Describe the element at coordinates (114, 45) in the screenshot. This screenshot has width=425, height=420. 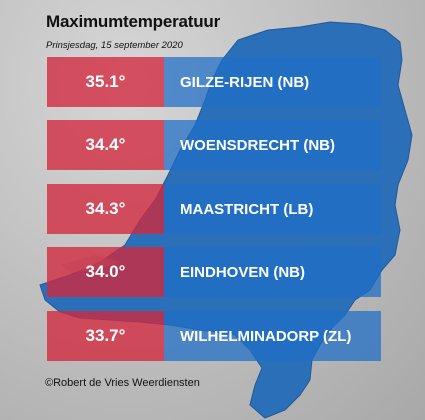
I see `chart-subtitle: Prinsjesdag, 15 september 2020` at that location.